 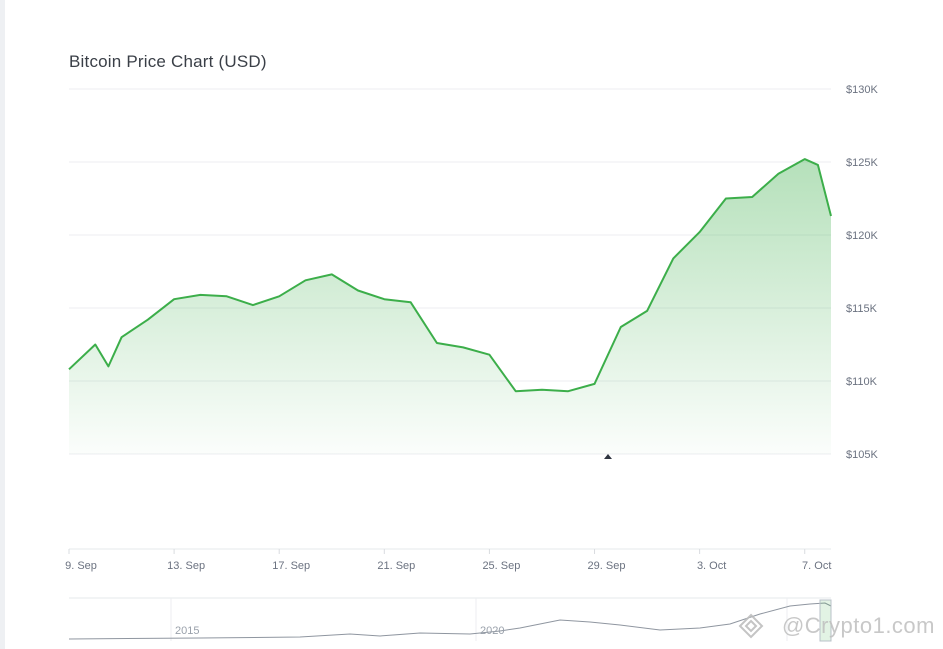 What do you see at coordinates (862, 455) in the screenshot?
I see `y-tick-label: $105K` at bounding box center [862, 455].